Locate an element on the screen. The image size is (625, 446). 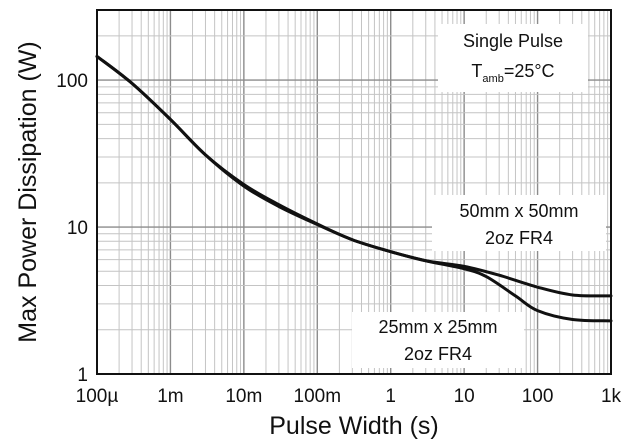
x-tick-label: 1k is located at coordinates (611, 396).